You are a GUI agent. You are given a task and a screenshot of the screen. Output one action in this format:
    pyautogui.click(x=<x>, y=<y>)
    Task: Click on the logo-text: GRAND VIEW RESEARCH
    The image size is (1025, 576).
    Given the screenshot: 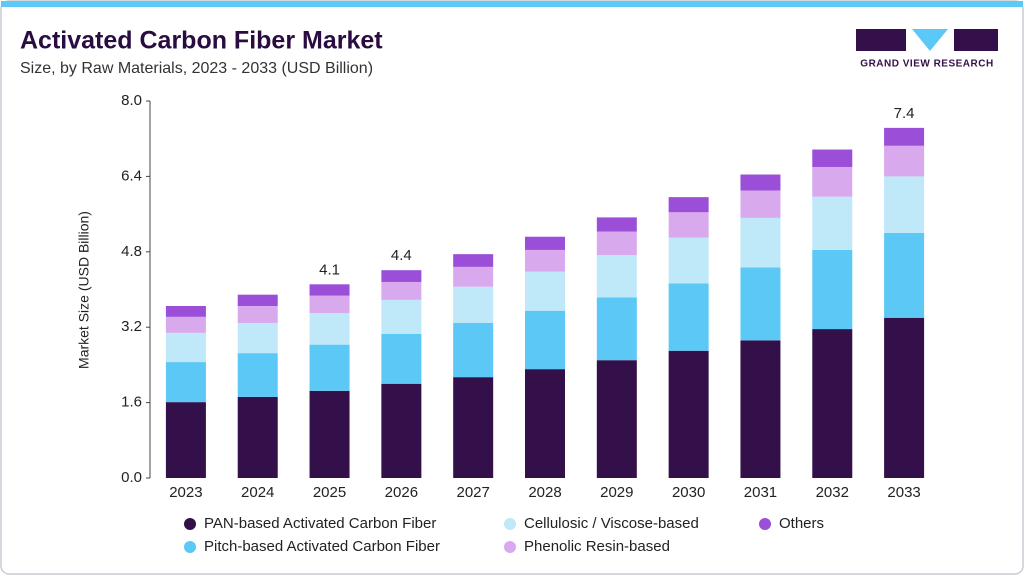 What is the action you would take?
    pyautogui.click(x=926, y=64)
    